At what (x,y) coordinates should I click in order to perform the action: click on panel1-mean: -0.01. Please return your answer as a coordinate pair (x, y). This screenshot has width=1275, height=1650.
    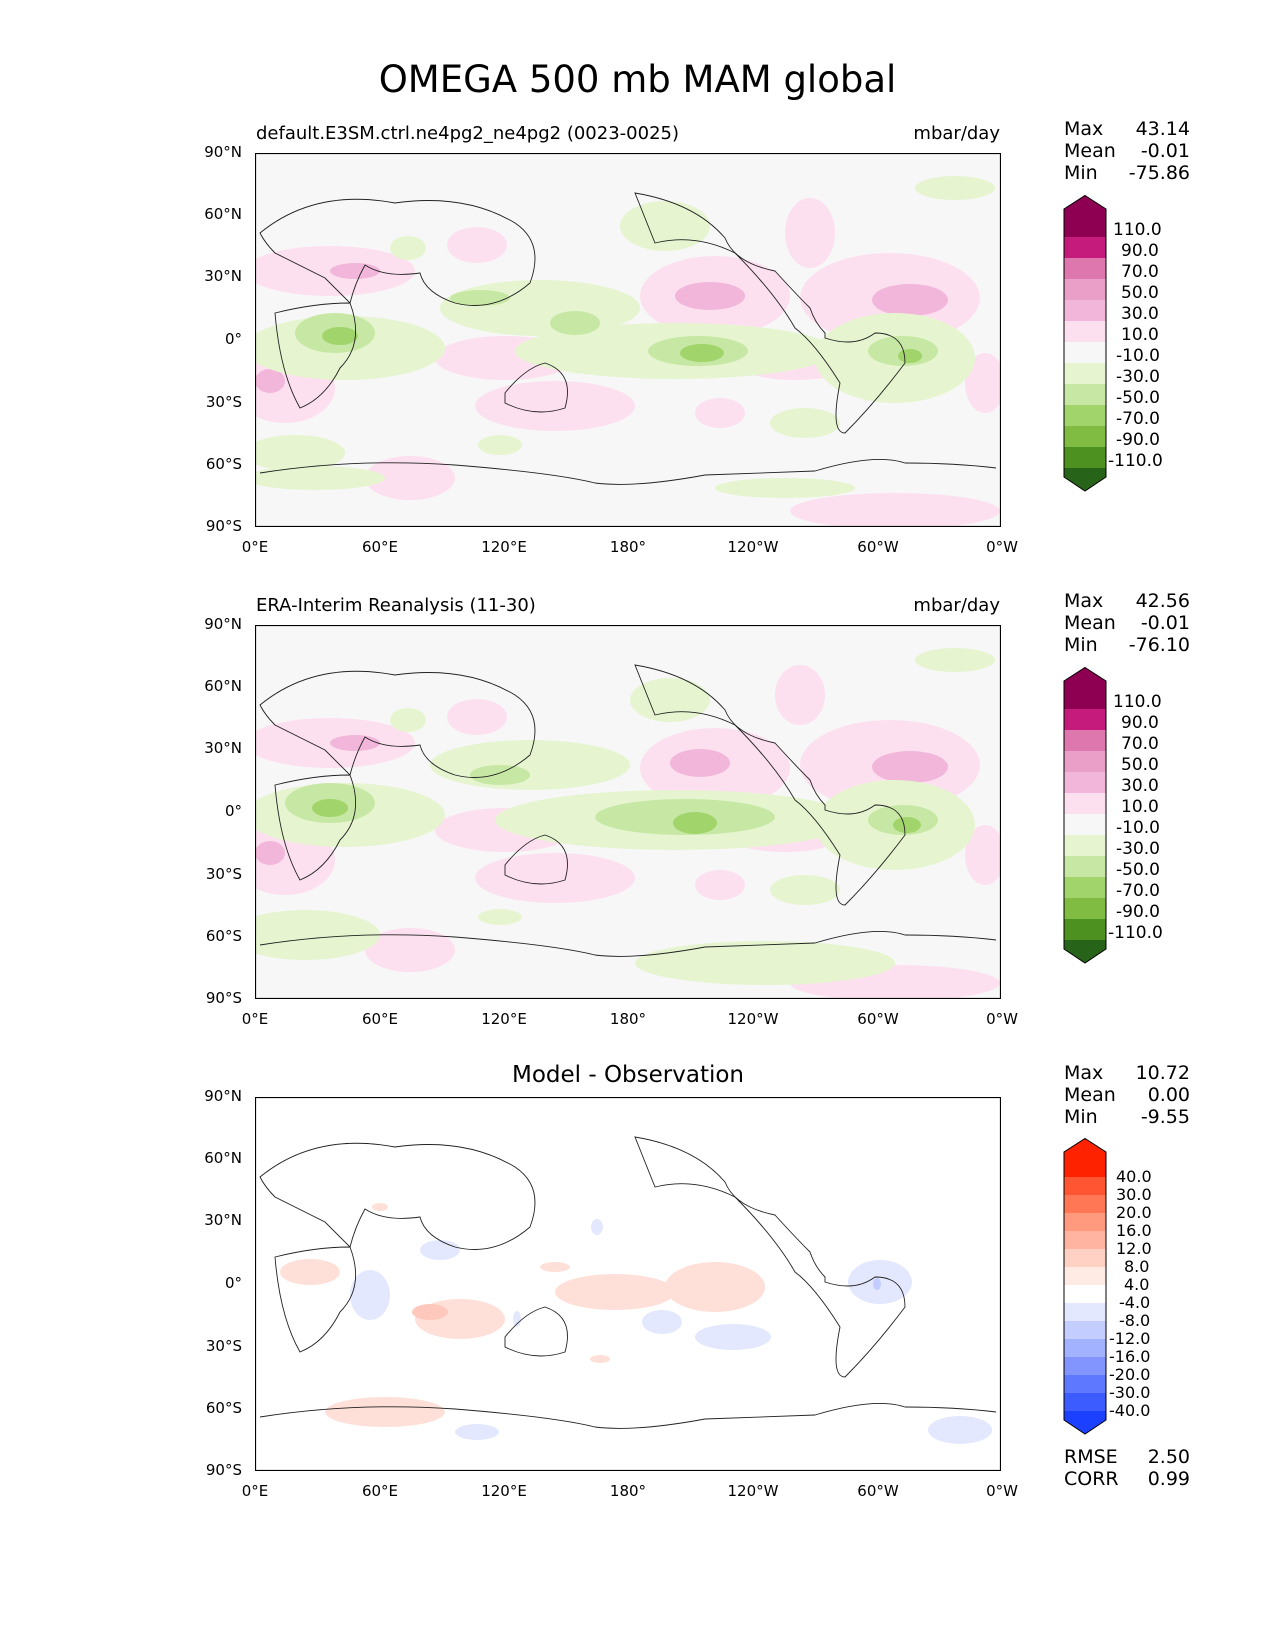
    Looking at the image, I should click on (1165, 151).